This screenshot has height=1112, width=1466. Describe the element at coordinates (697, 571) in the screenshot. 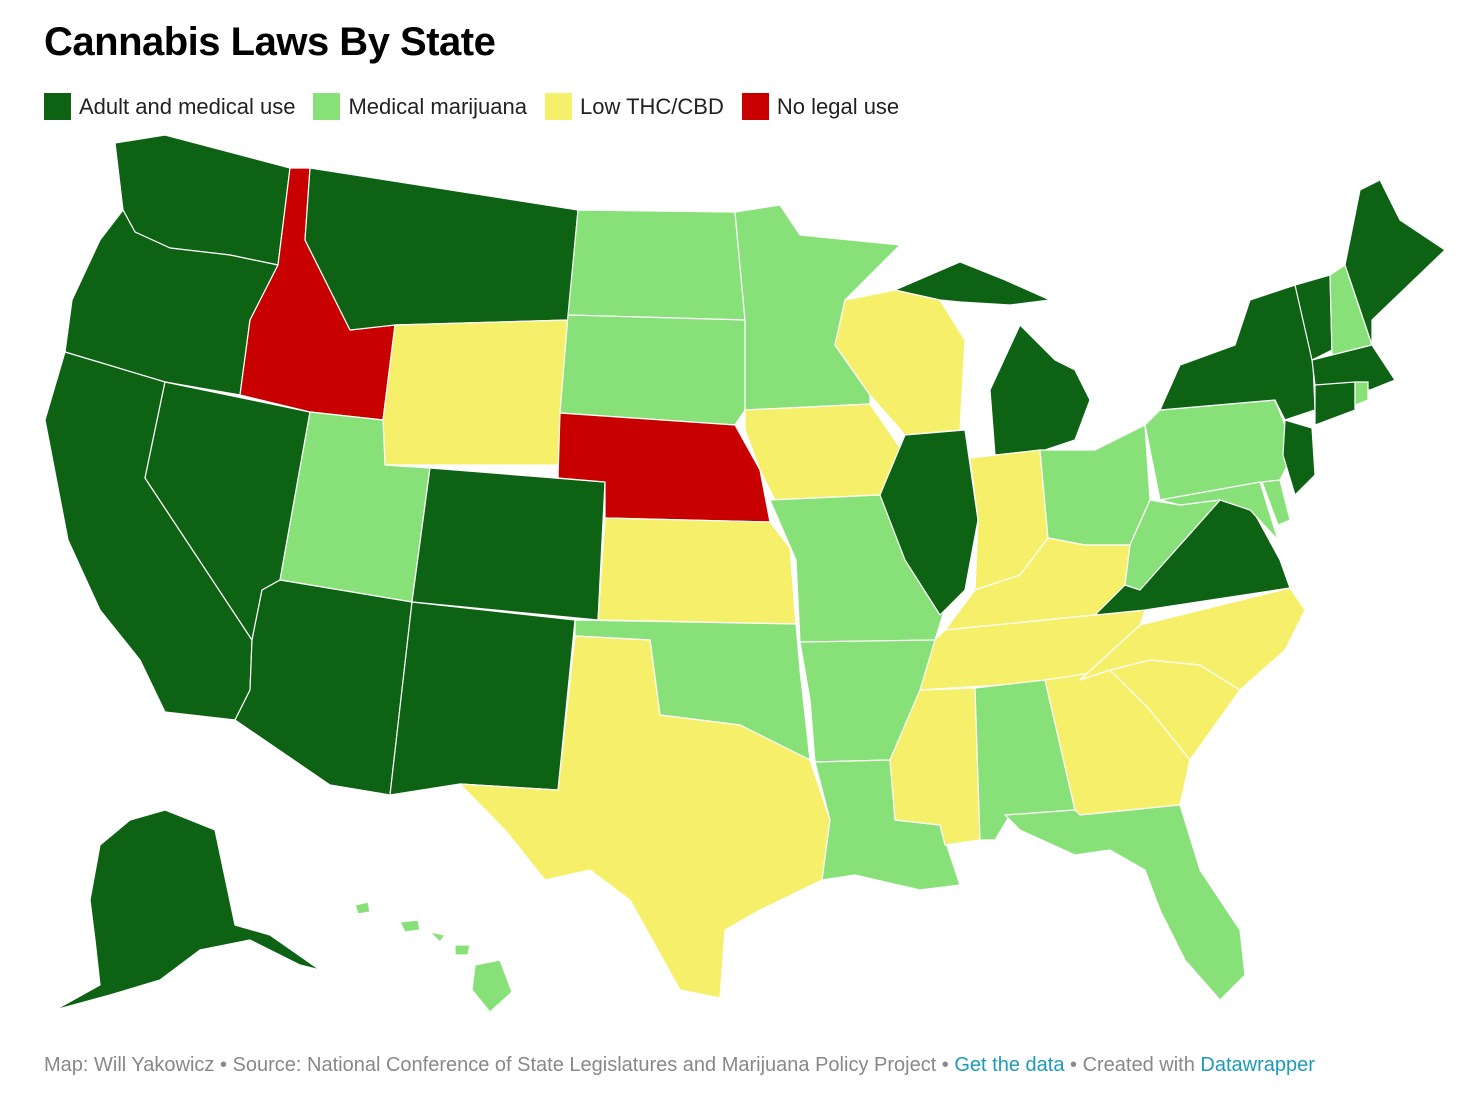

I see `state-ks` at that location.